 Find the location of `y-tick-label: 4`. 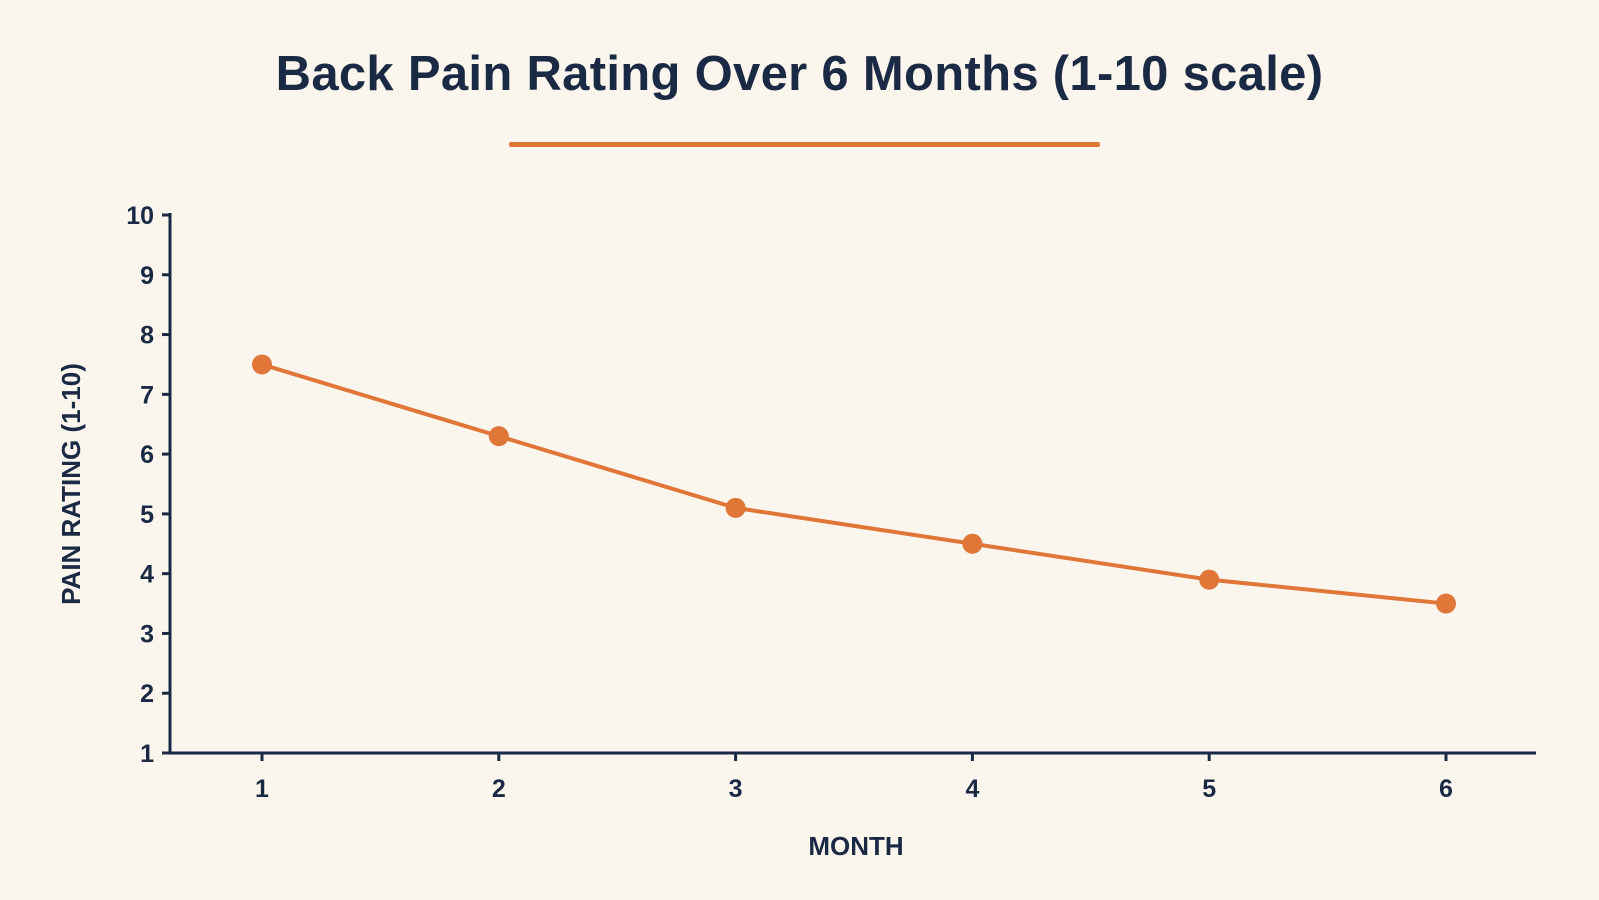

y-tick-label: 4 is located at coordinates (147, 575).